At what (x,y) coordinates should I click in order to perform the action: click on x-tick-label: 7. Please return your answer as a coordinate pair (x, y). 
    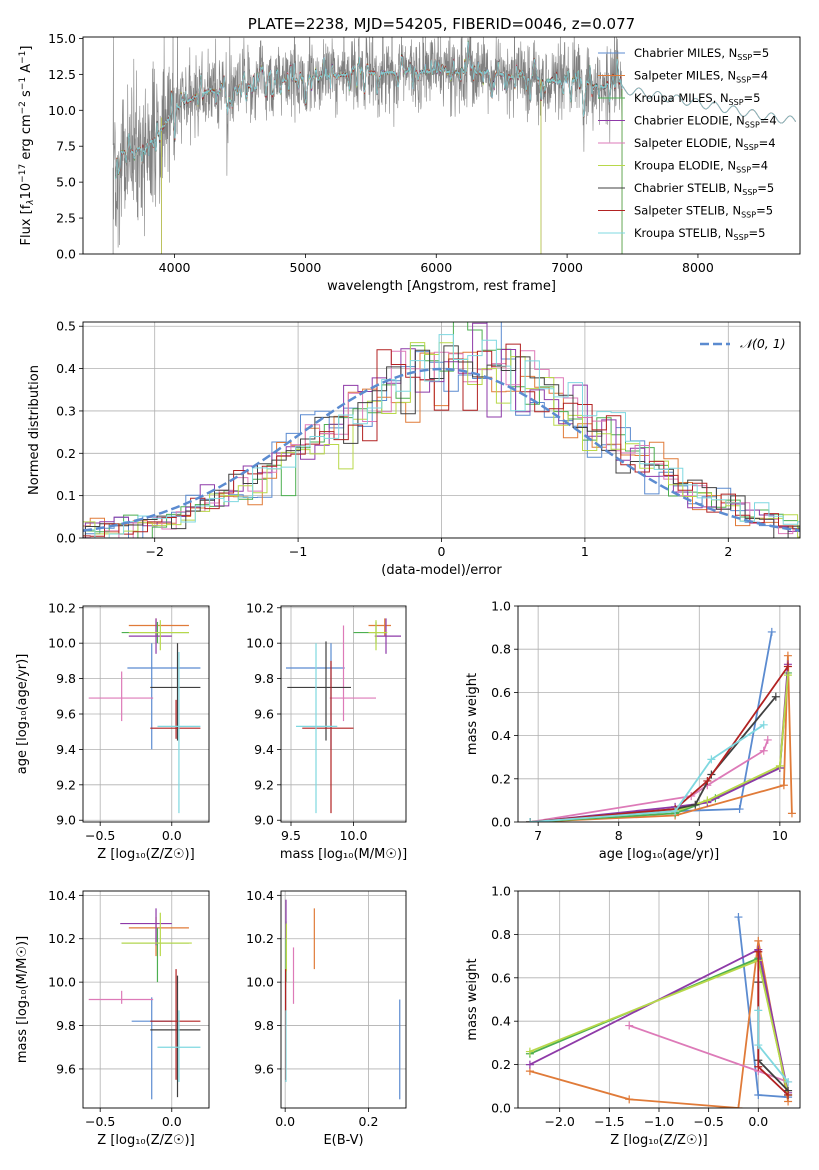
    Looking at the image, I should click on (538, 835).